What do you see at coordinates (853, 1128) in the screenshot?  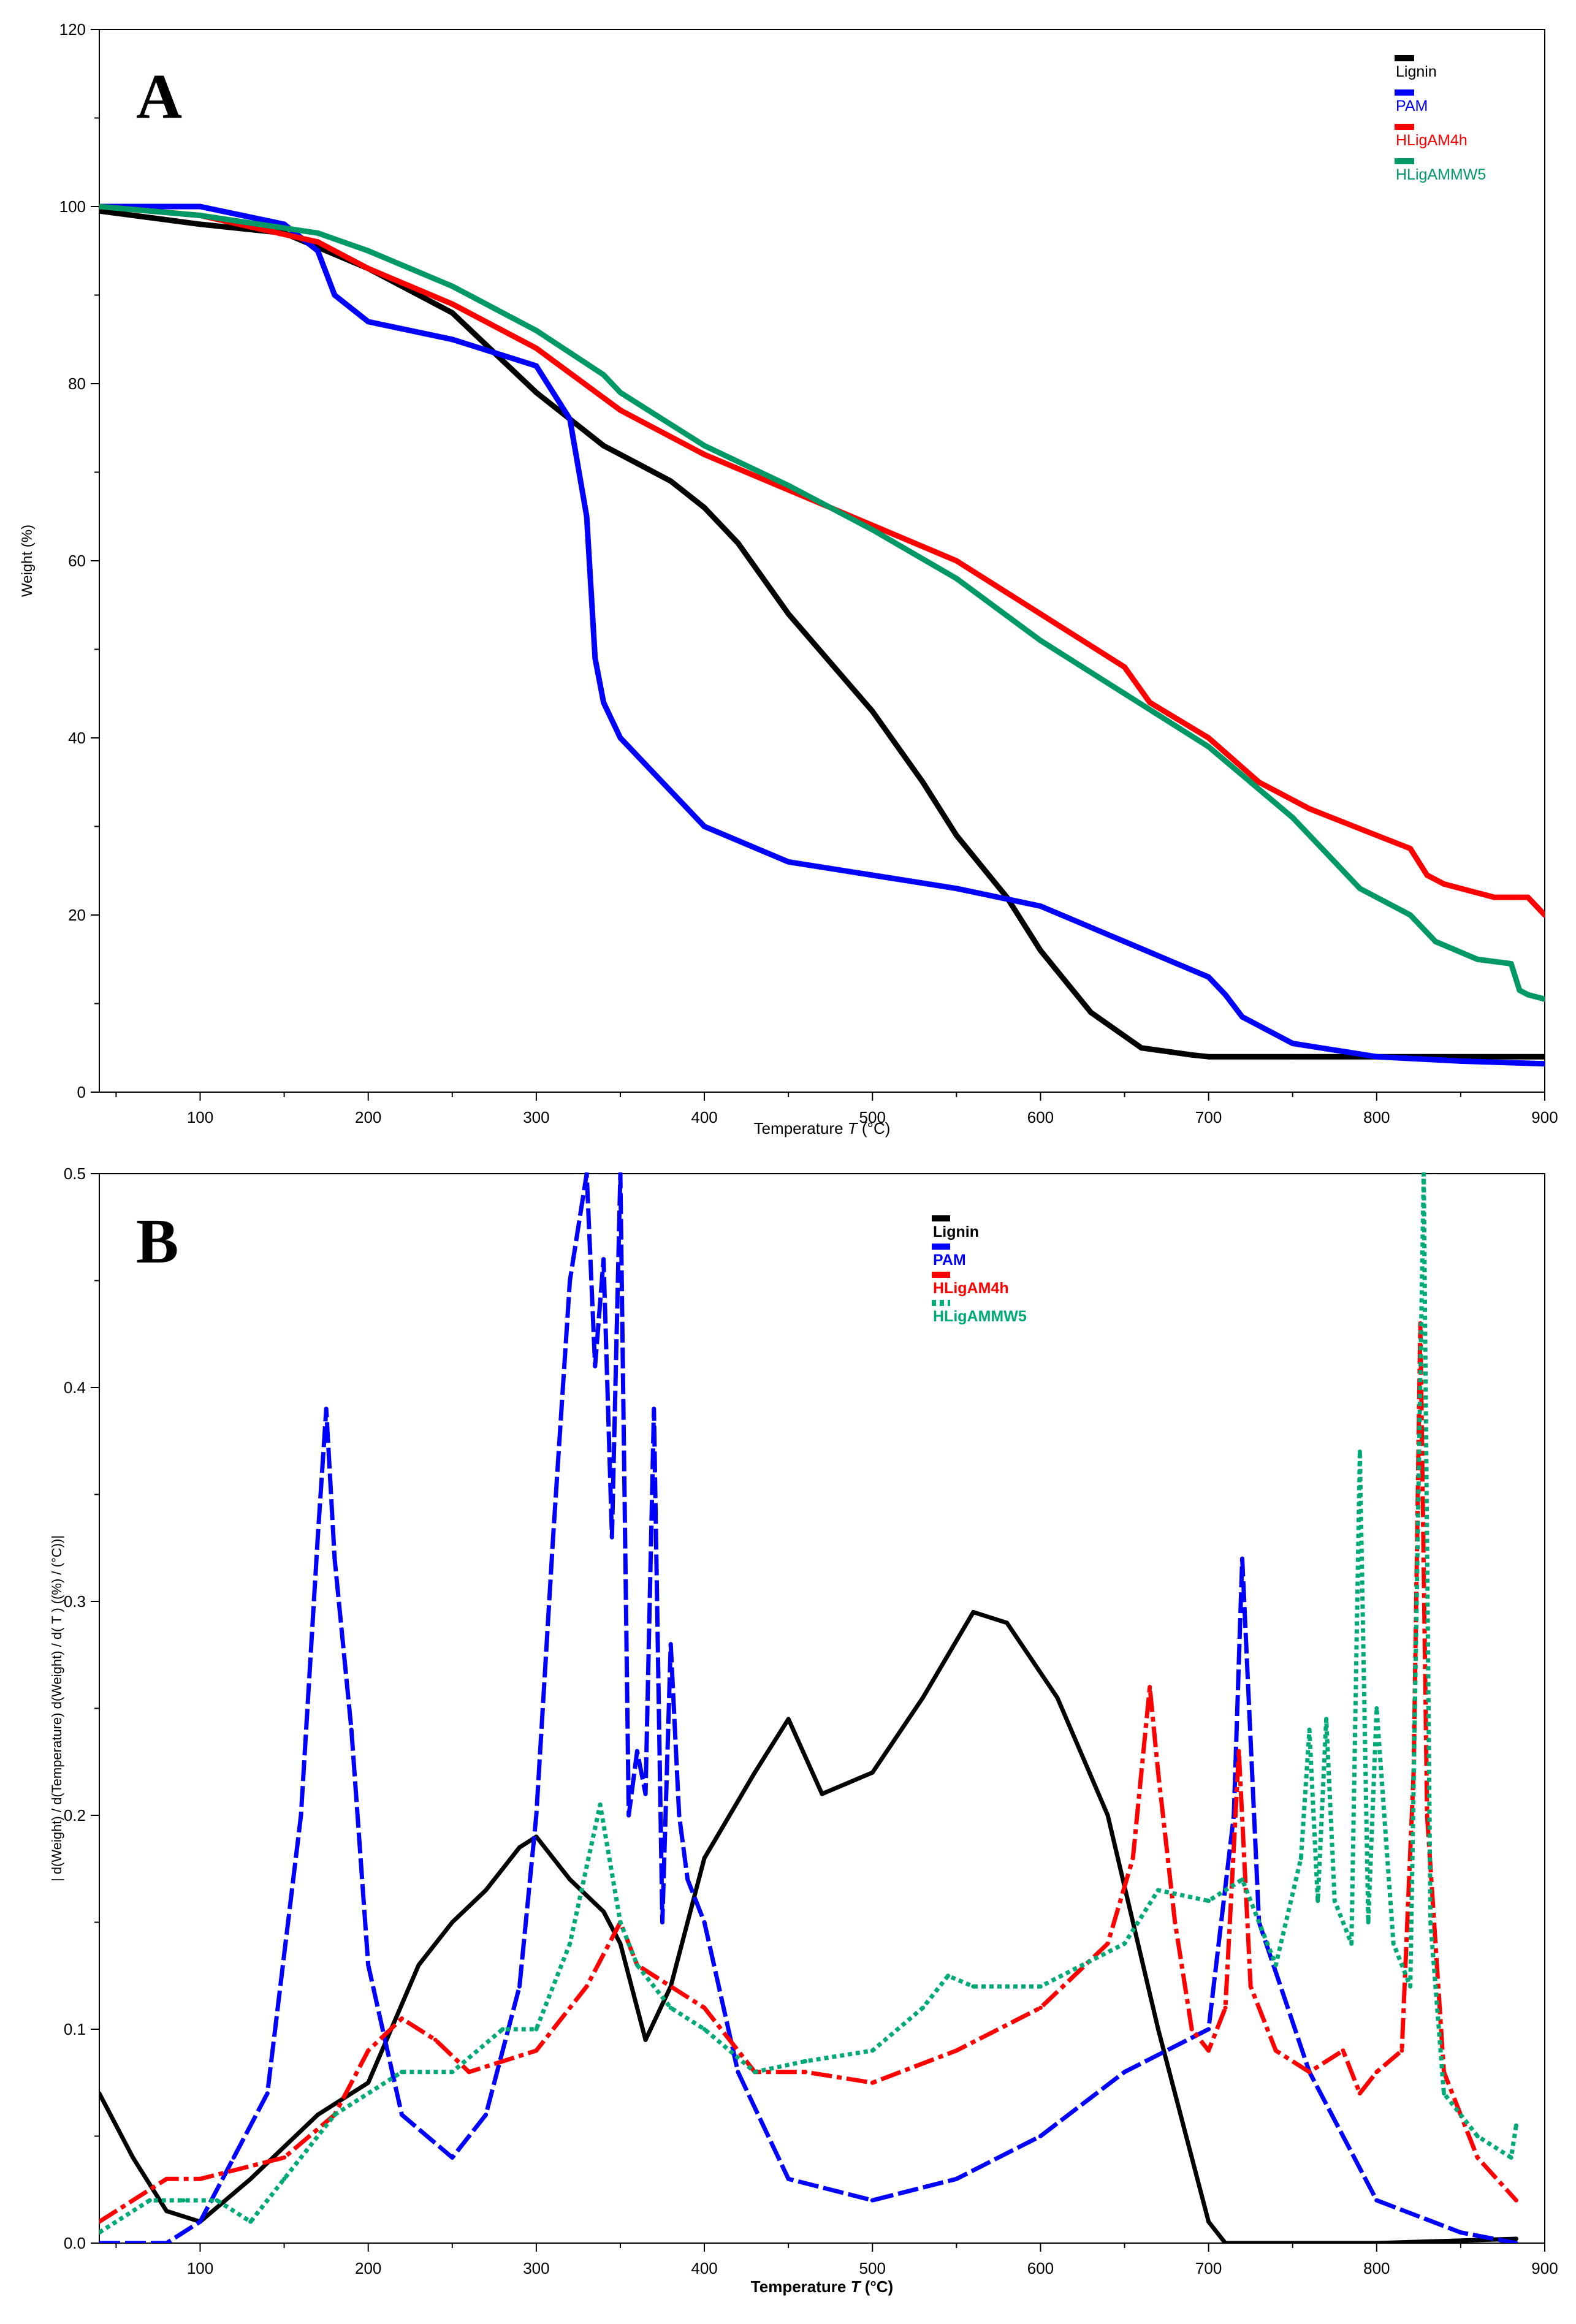 I see `panel-a-x-axis-label-symbol: T` at bounding box center [853, 1128].